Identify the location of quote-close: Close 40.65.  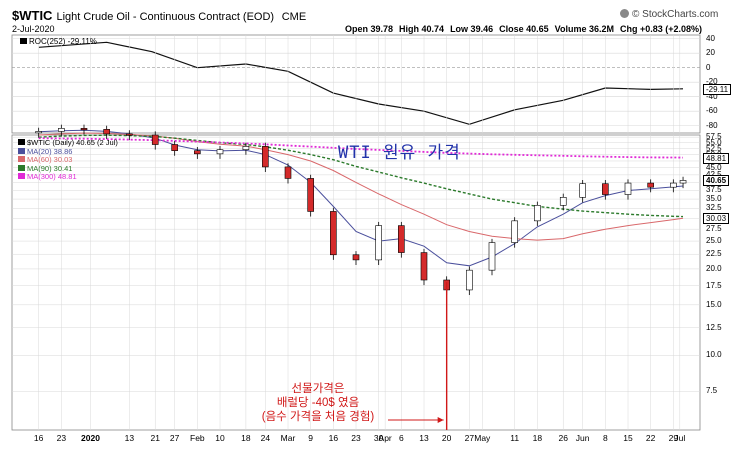
(524, 29).